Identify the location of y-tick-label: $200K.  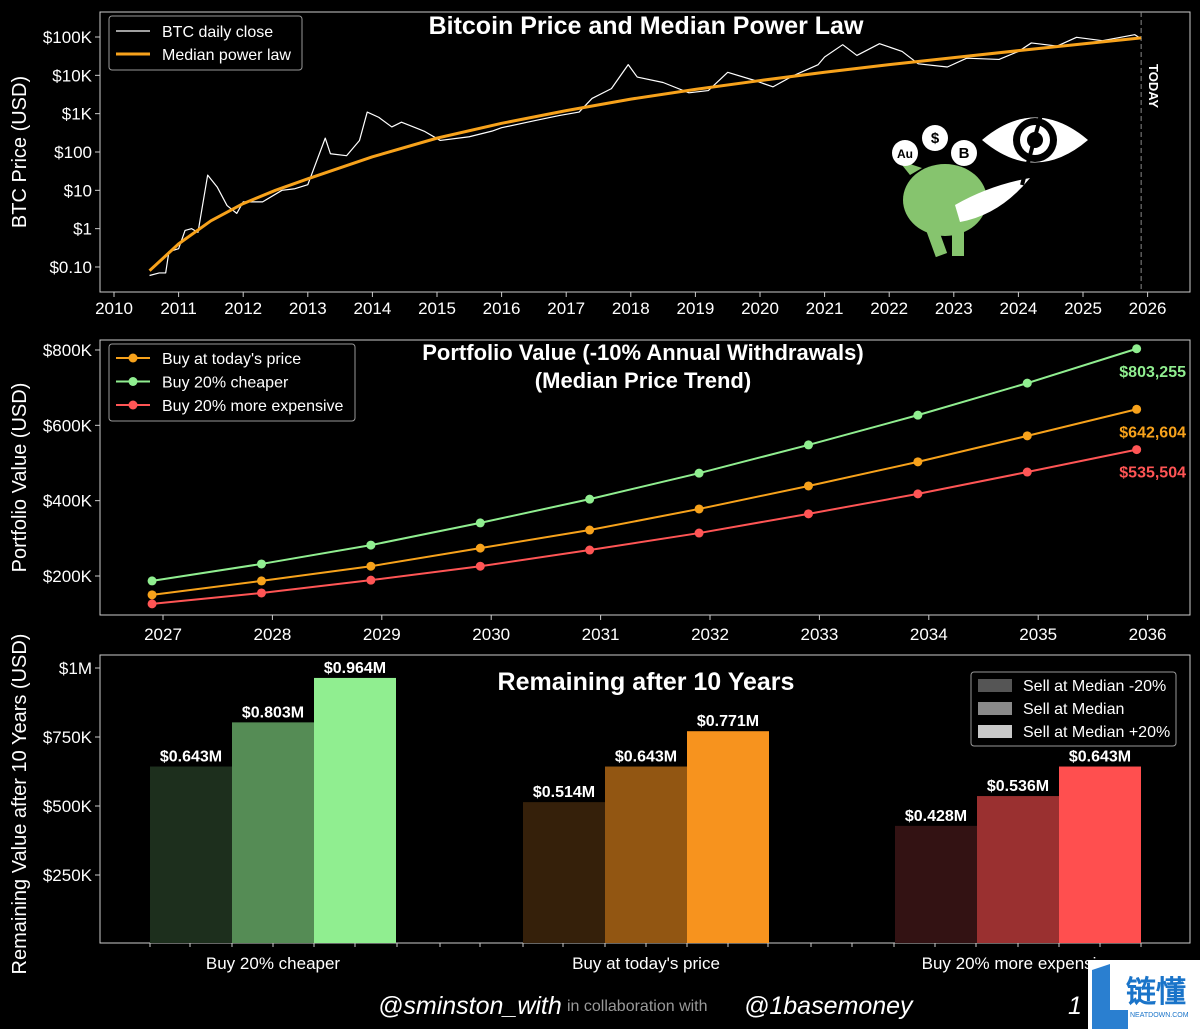
(68, 576).